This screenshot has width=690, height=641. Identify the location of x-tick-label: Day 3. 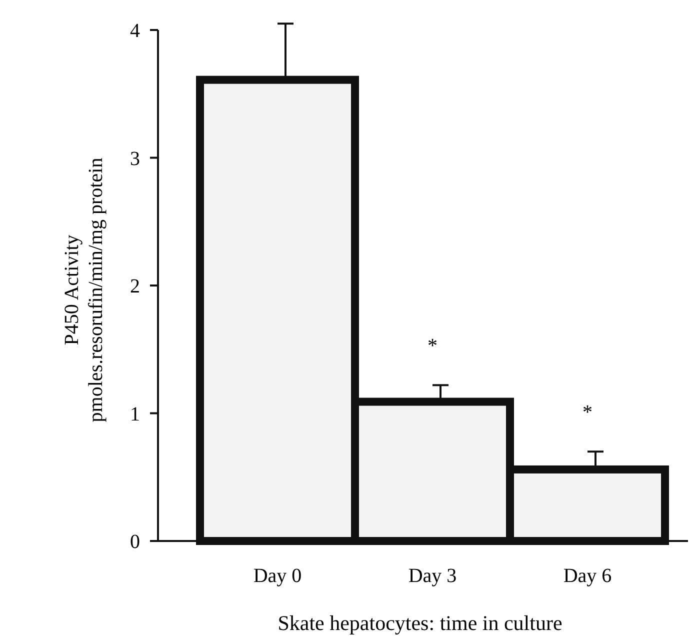
(432, 576).